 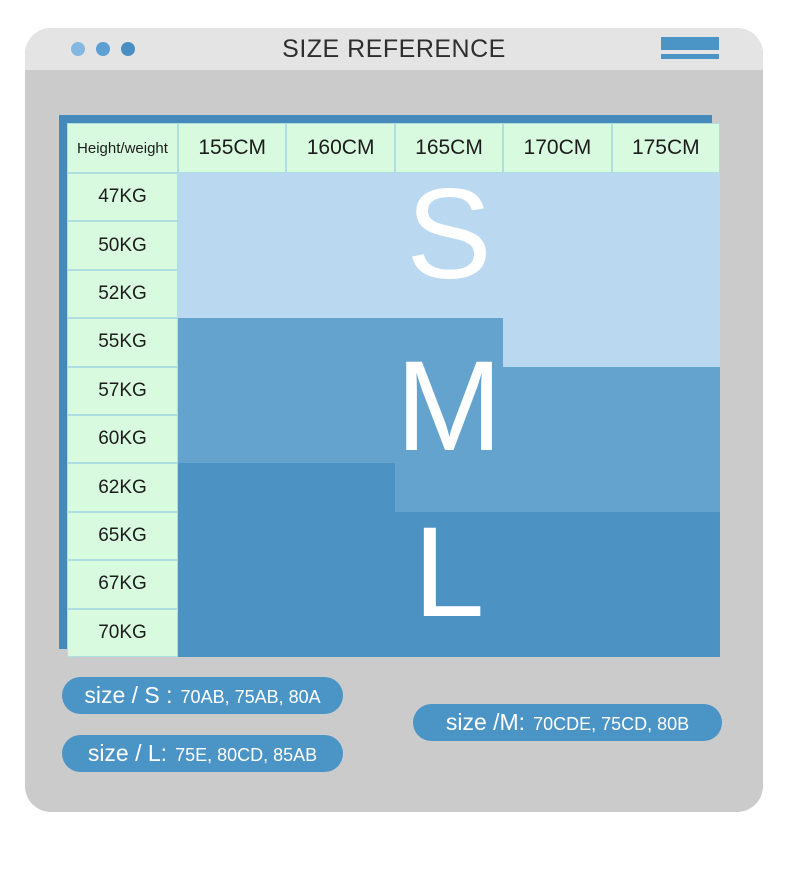 What do you see at coordinates (122, 487) in the screenshot?
I see `weight-header-cell-7: 62KG` at bounding box center [122, 487].